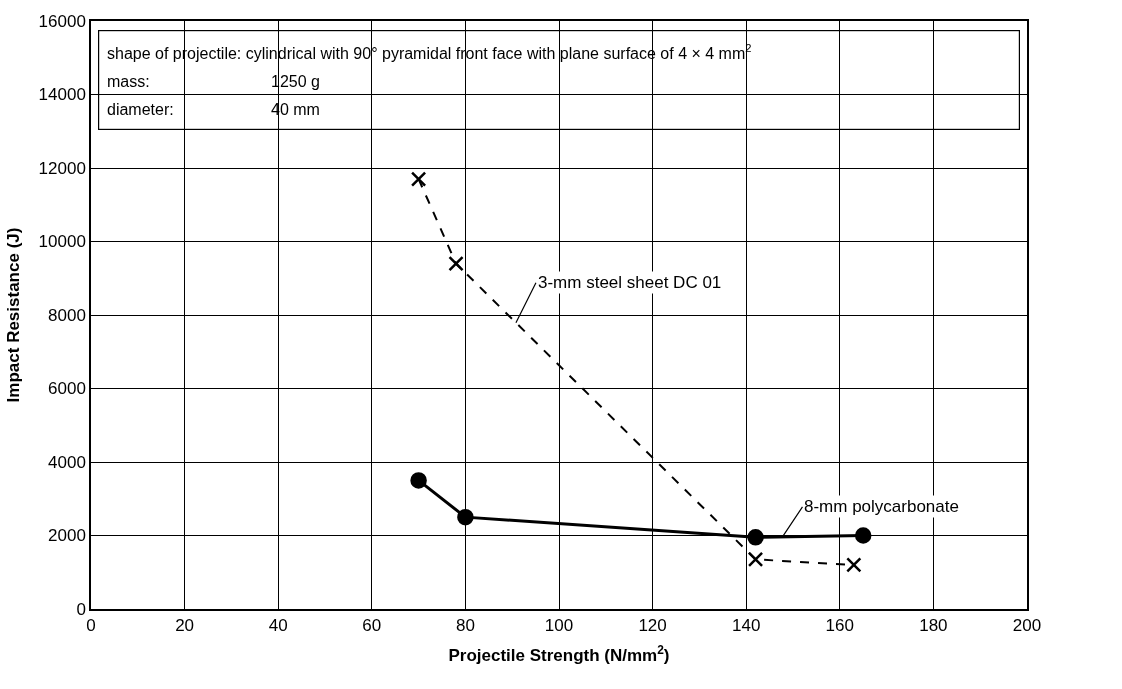 Image resolution: width=1122 pixels, height=689 pixels. Describe the element at coordinates (465, 626) in the screenshot. I see `x-tick-label: 80` at that location.